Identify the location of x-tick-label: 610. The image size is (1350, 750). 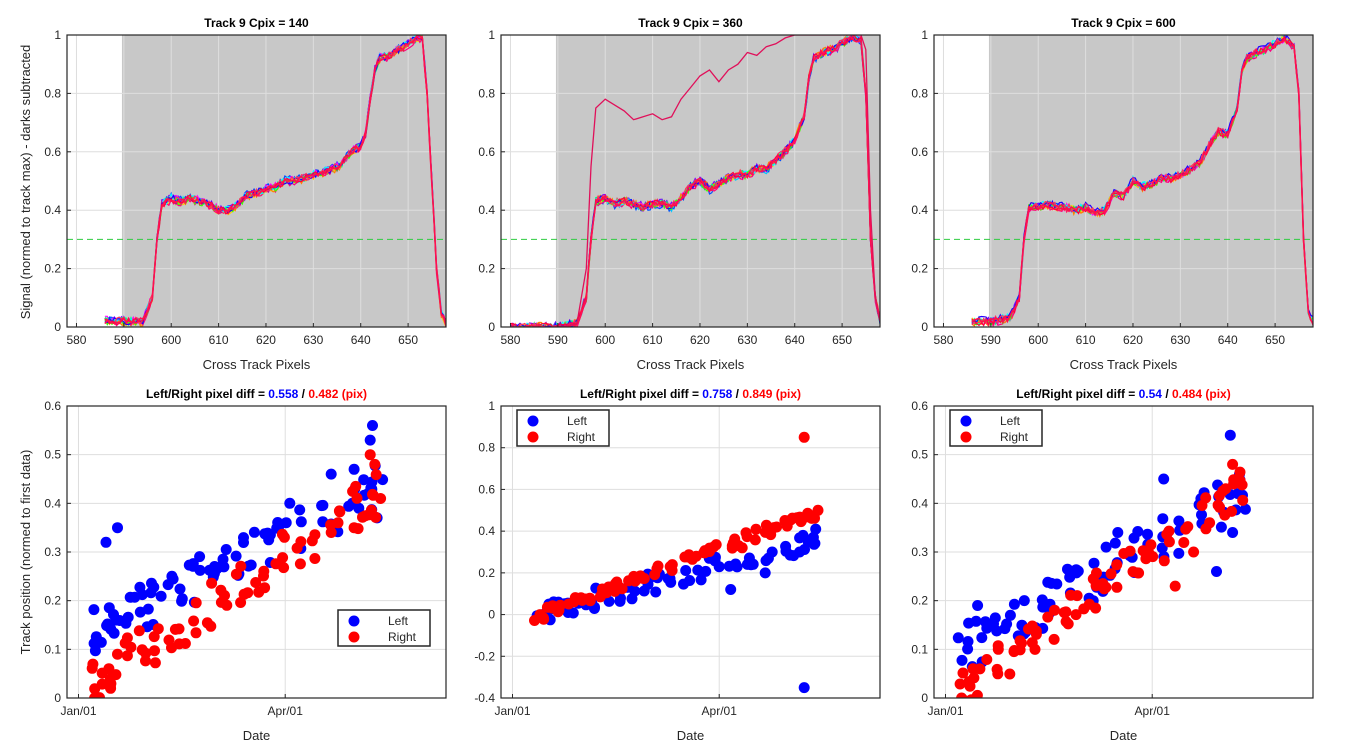
(219, 340).